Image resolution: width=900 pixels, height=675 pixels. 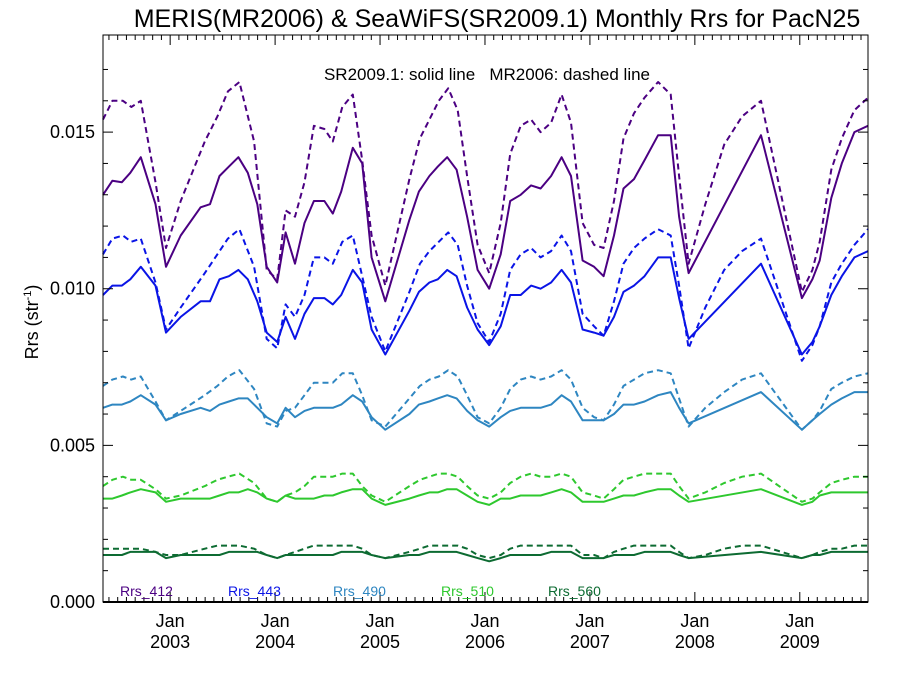 I want to click on legend-item: Rrs_490, so click(x=359, y=591).